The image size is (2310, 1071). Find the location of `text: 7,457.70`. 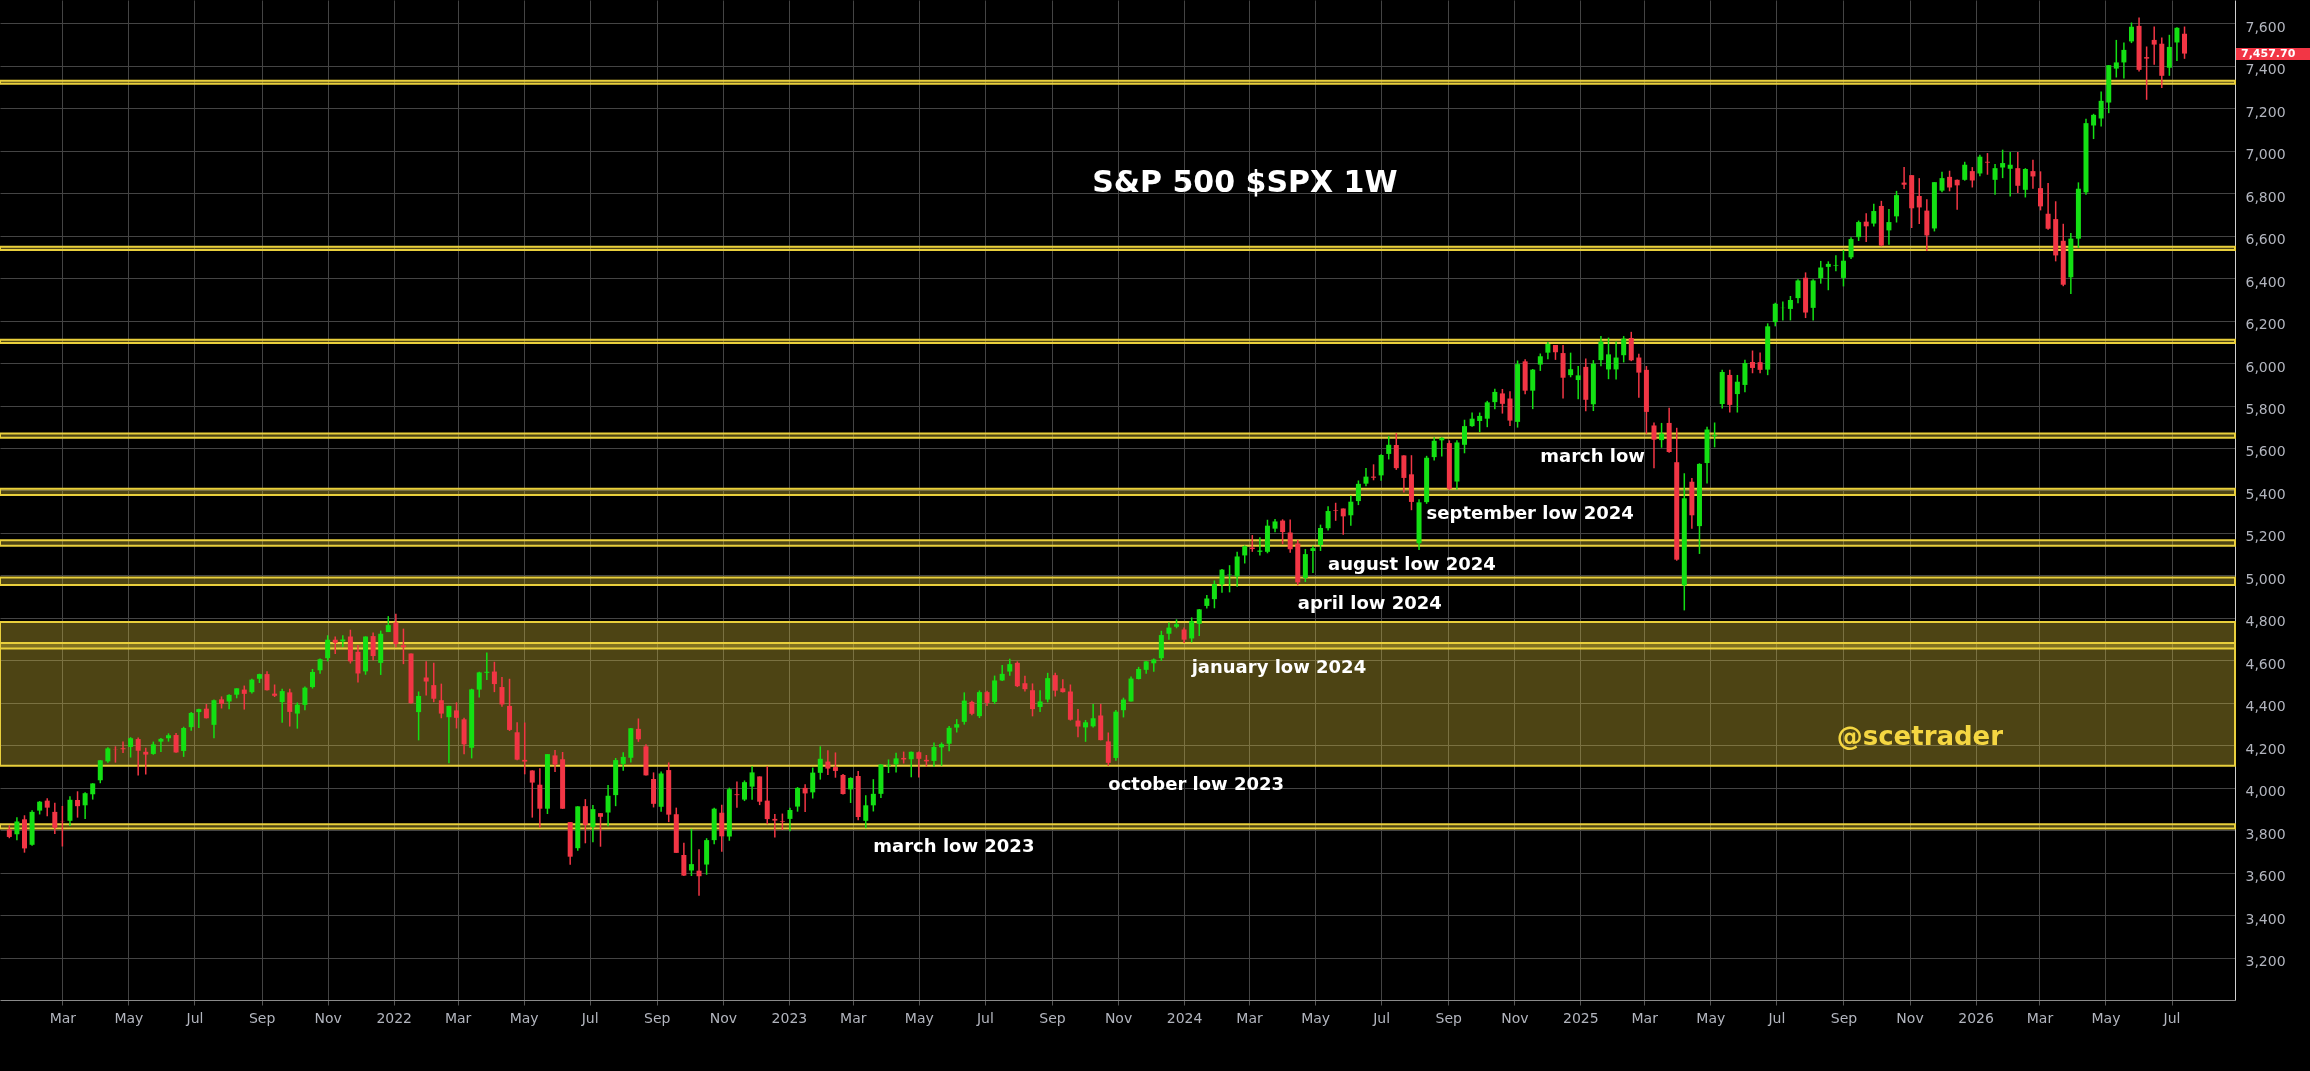

text: 7,457.70 is located at coordinates (2268, 53).